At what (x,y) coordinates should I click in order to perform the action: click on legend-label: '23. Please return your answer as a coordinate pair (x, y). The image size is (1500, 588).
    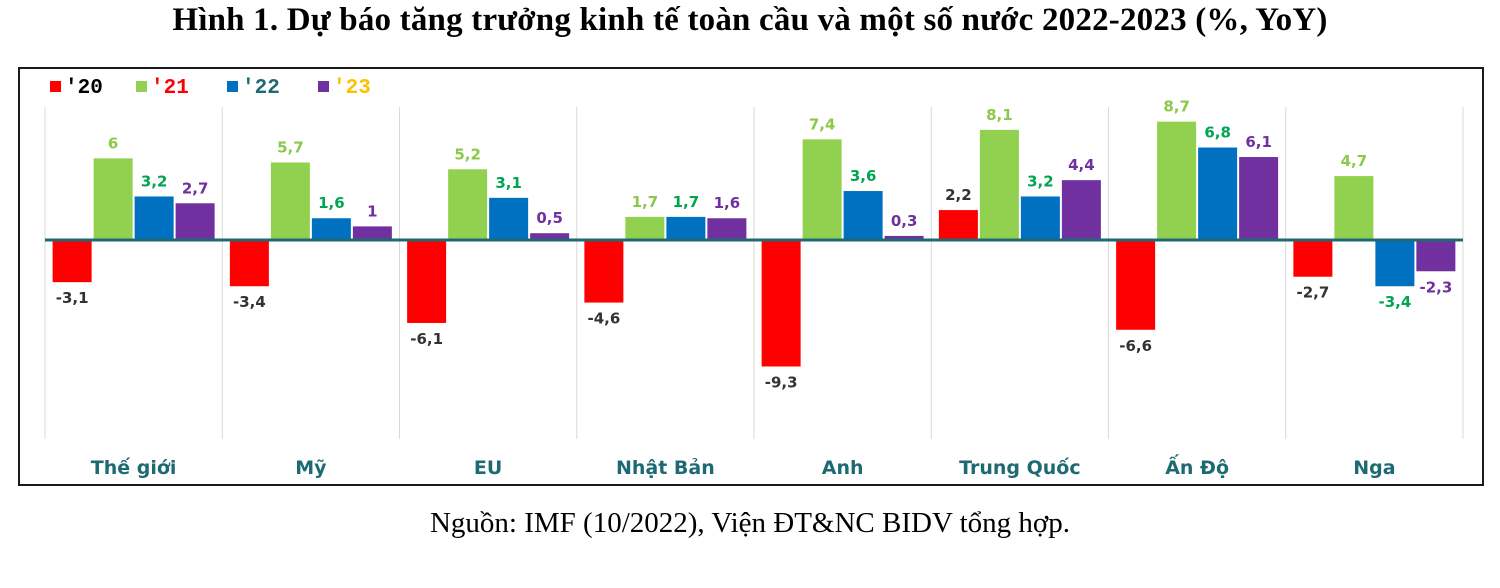
    Looking at the image, I should click on (352, 88).